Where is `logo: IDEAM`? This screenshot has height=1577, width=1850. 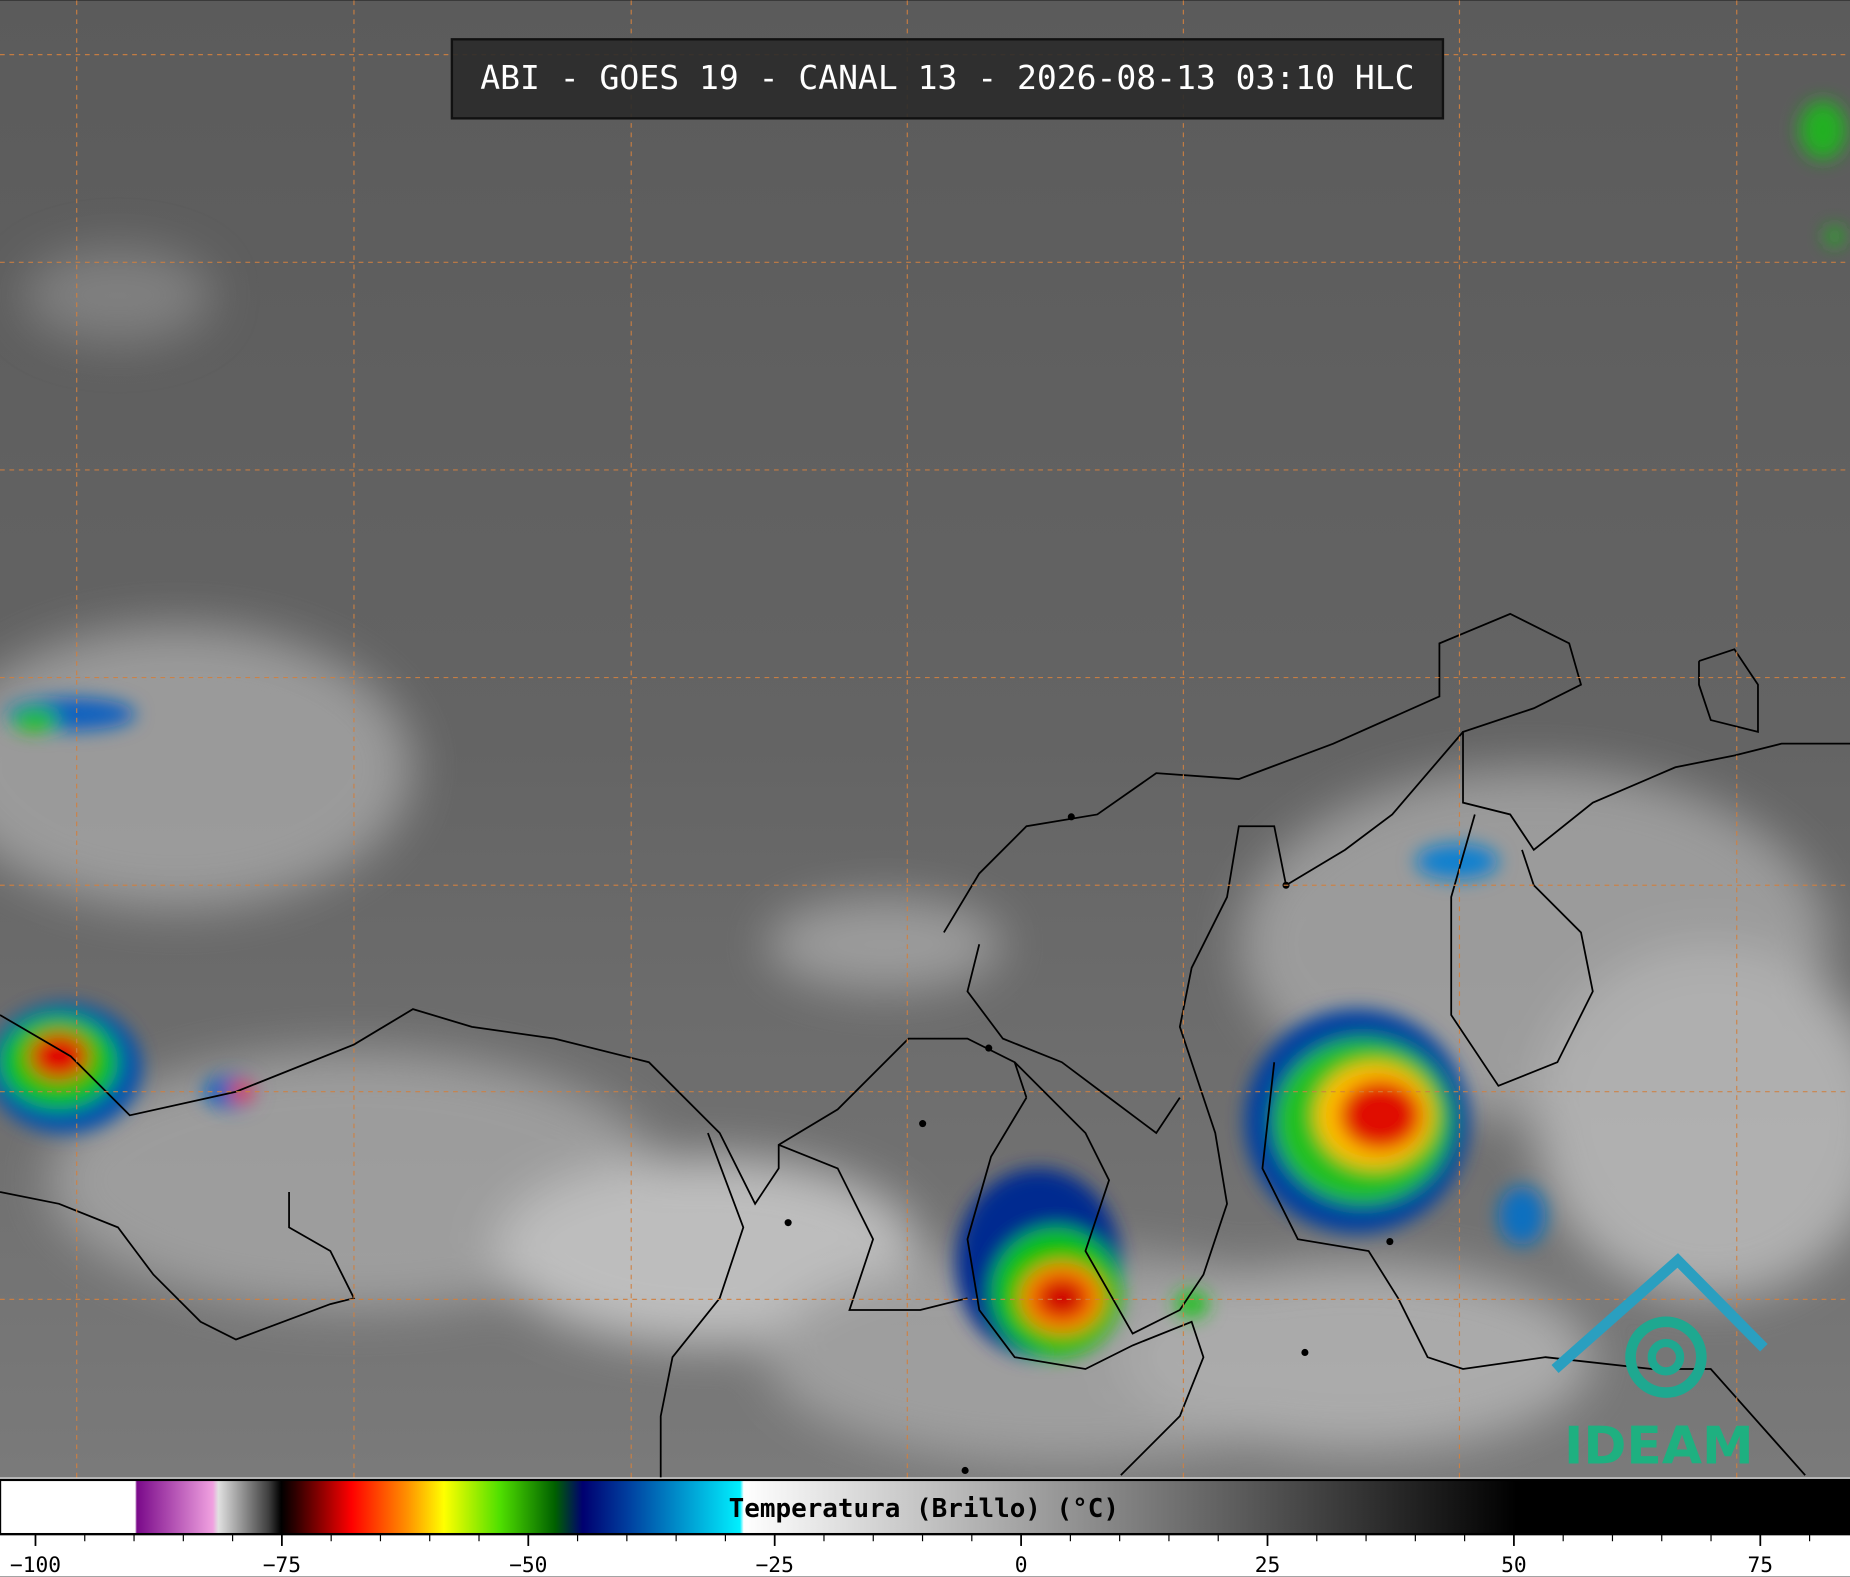
logo: IDEAM is located at coordinates (1659, 1364).